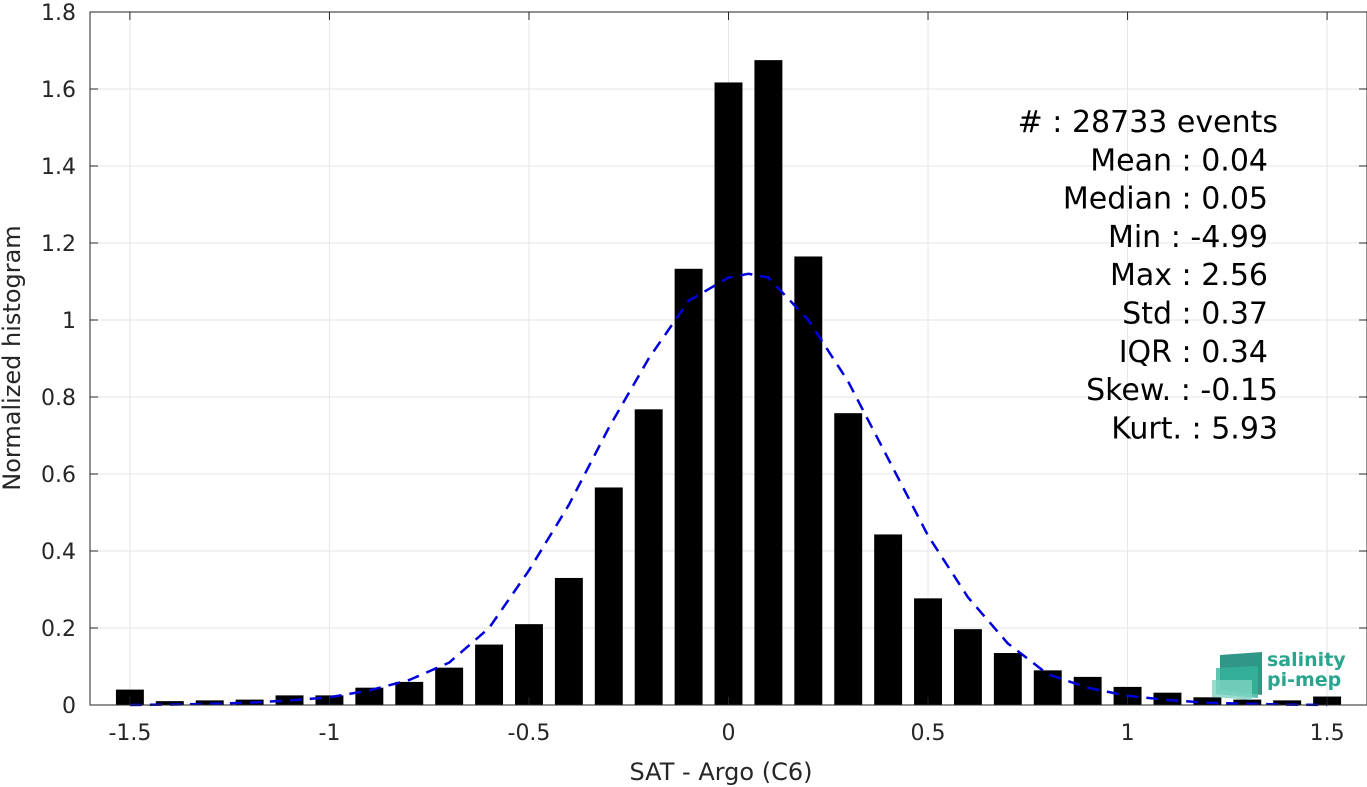  Describe the element at coordinates (329, 733) in the screenshot. I see `x-tick-label: -1` at that location.